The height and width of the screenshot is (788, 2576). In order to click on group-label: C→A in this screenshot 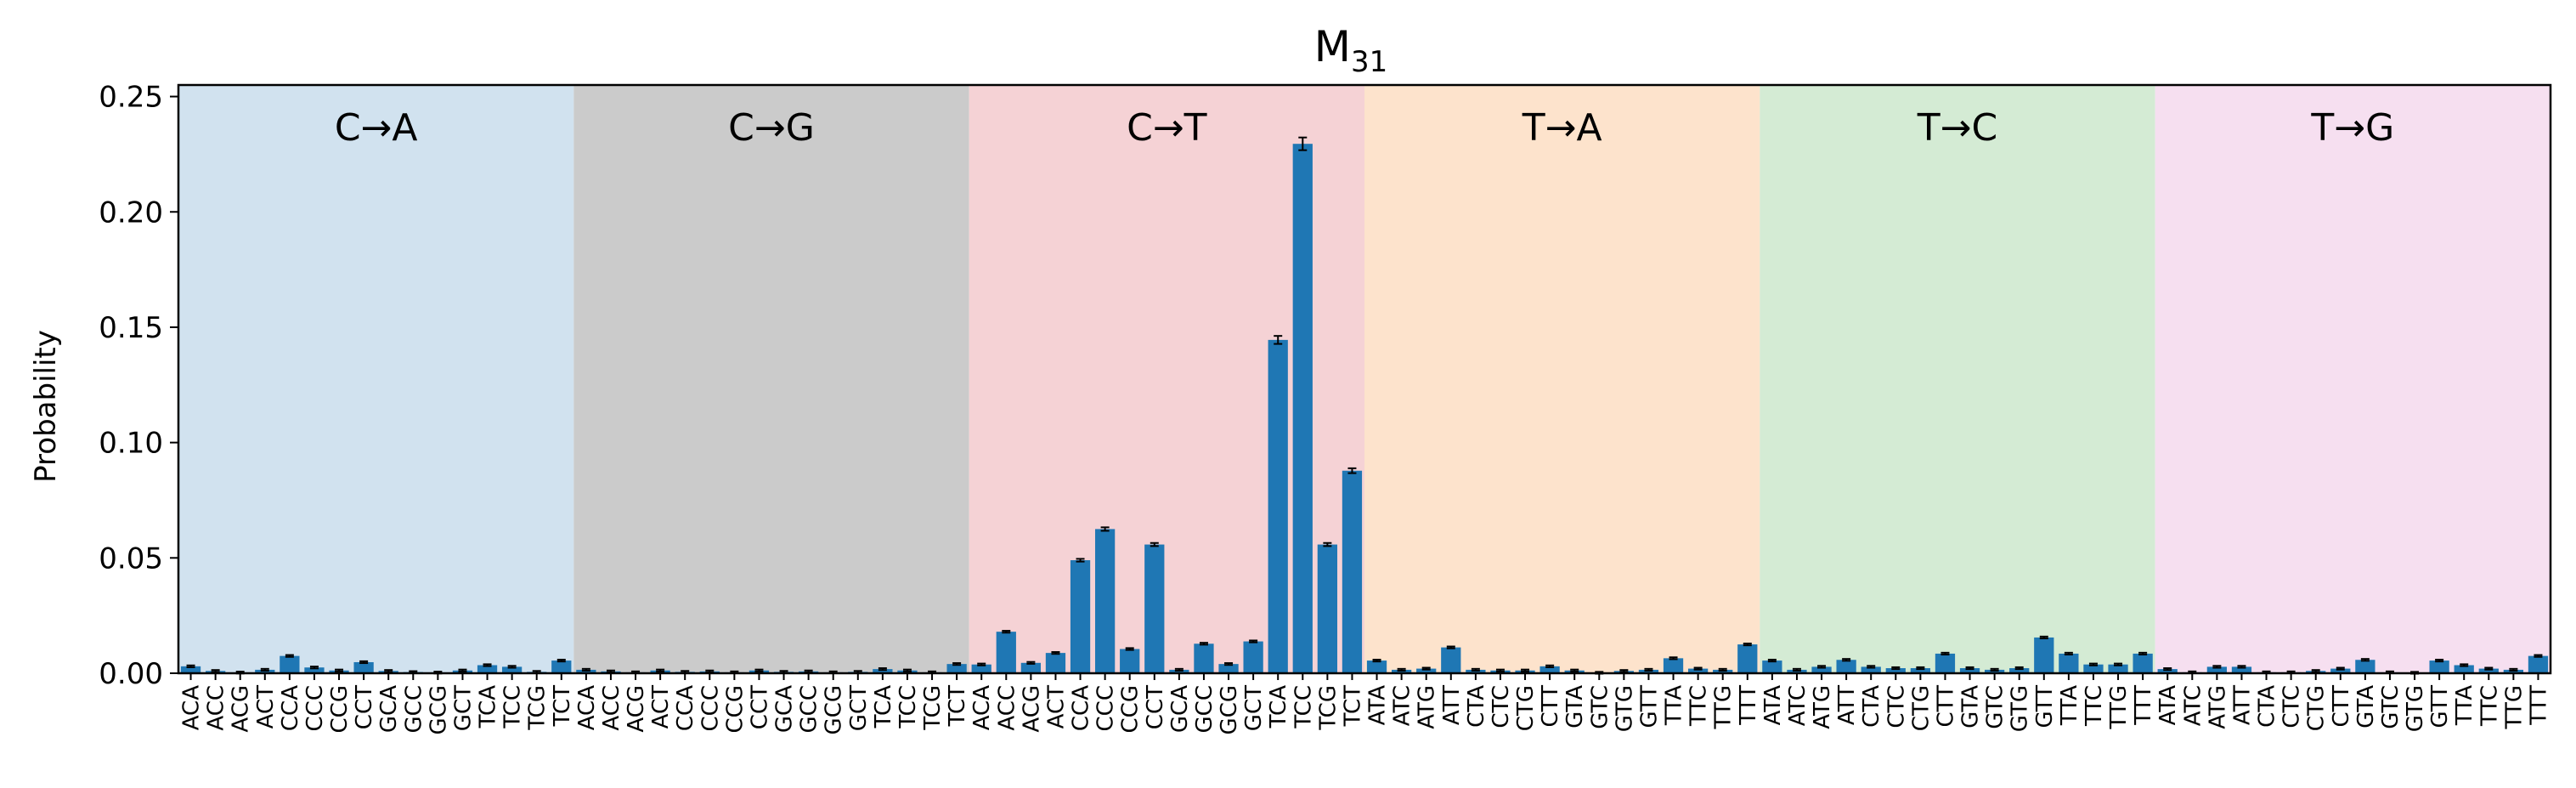, I will do `click(376, 128)`.